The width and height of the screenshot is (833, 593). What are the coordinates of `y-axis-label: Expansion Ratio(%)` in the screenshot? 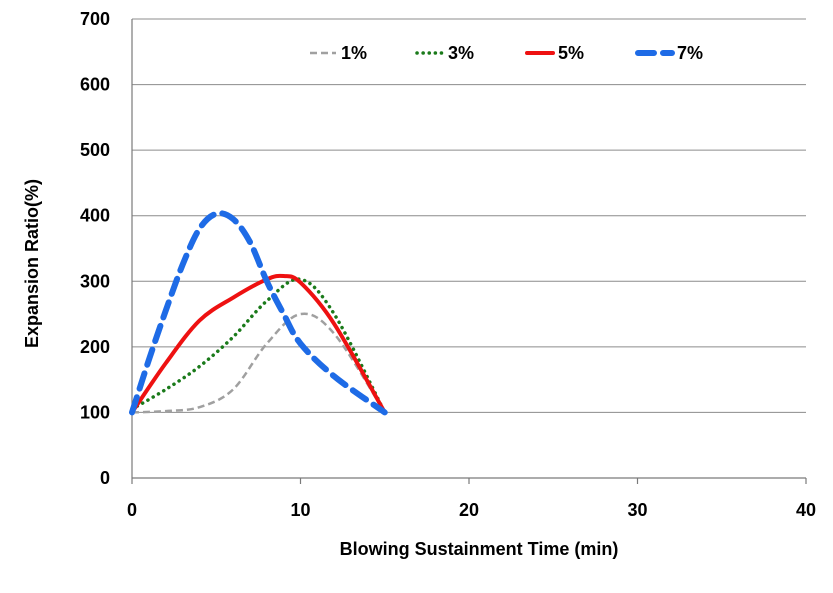 It's located at (32, 263).